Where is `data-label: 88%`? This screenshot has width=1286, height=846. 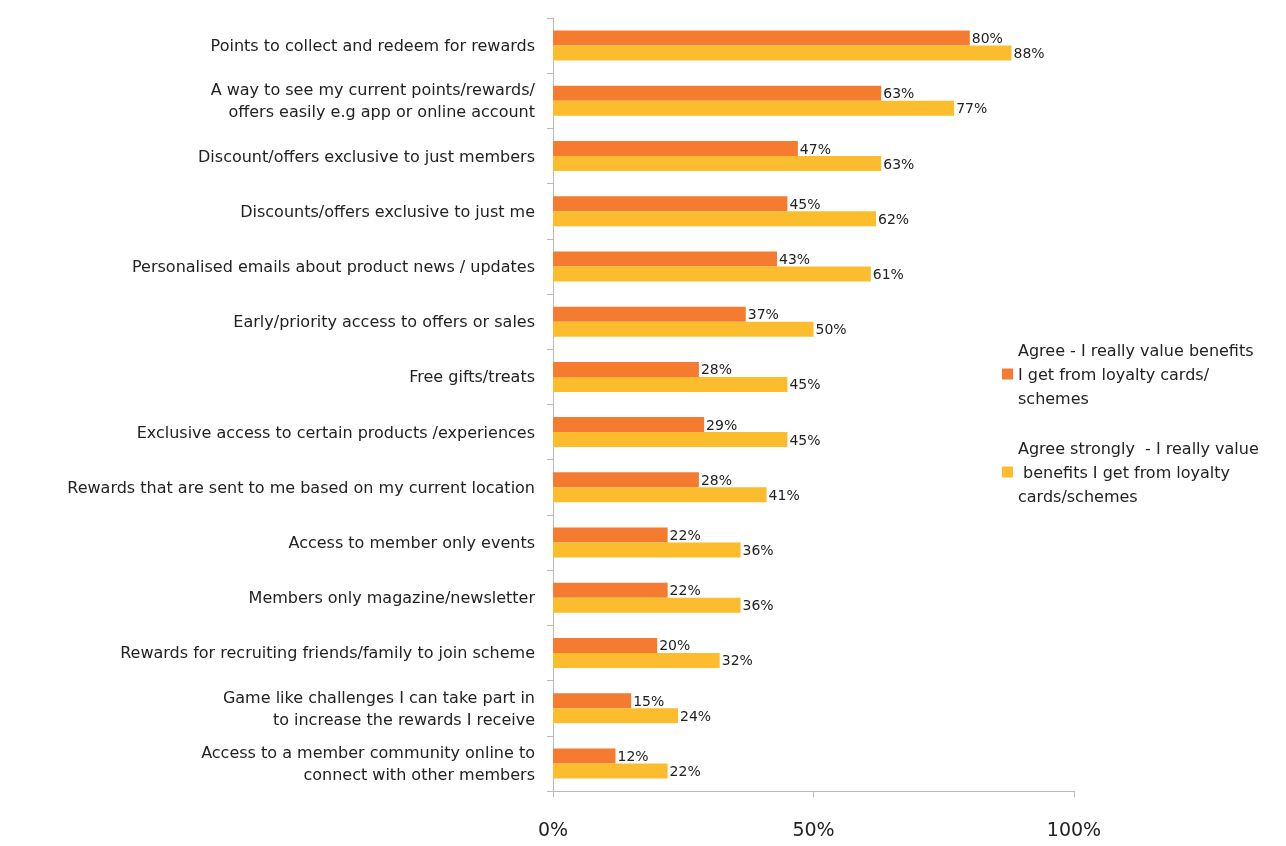
data-label: 88% is located at coordinates (1029, 53).